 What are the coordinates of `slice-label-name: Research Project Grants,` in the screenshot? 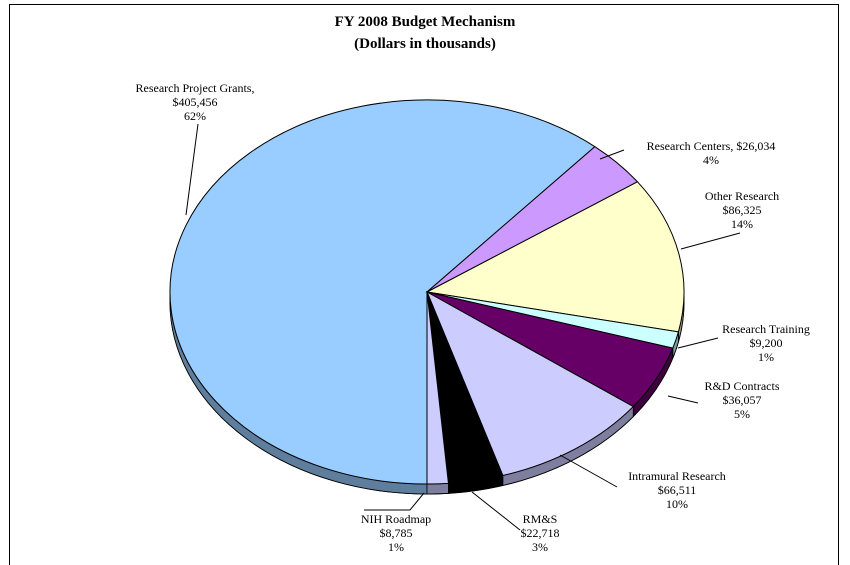 It's located at (195, 88).